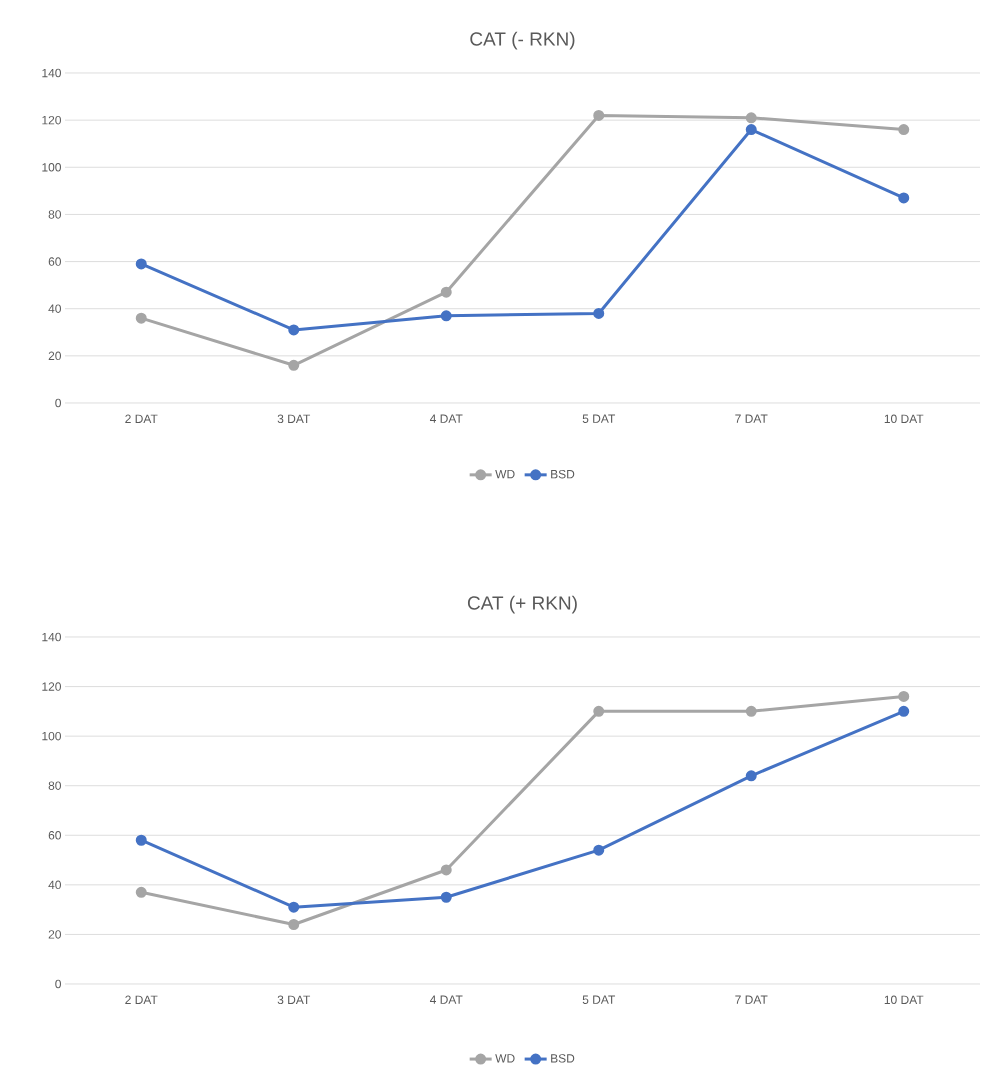 Image resolution: width=982 pixels, height=1079 pixels. Describe the element at coordinates (522, 40) in the screenshot. I see `chart-title: CAT (- RKN)` at that location.